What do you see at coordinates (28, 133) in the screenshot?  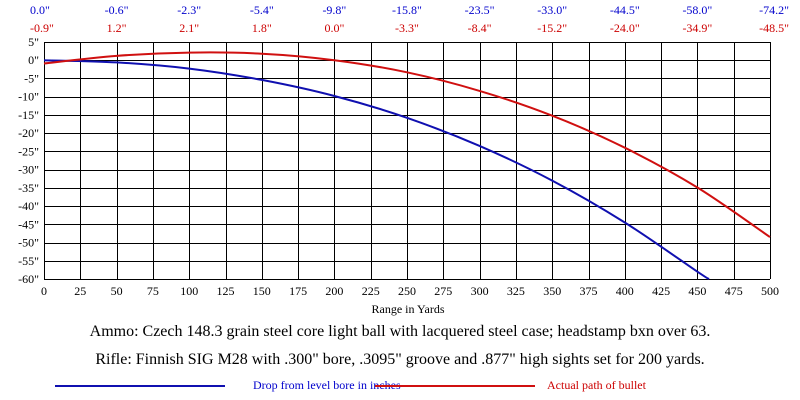 I see `y-tick-label: -20"` at bounding box center [28, 133].